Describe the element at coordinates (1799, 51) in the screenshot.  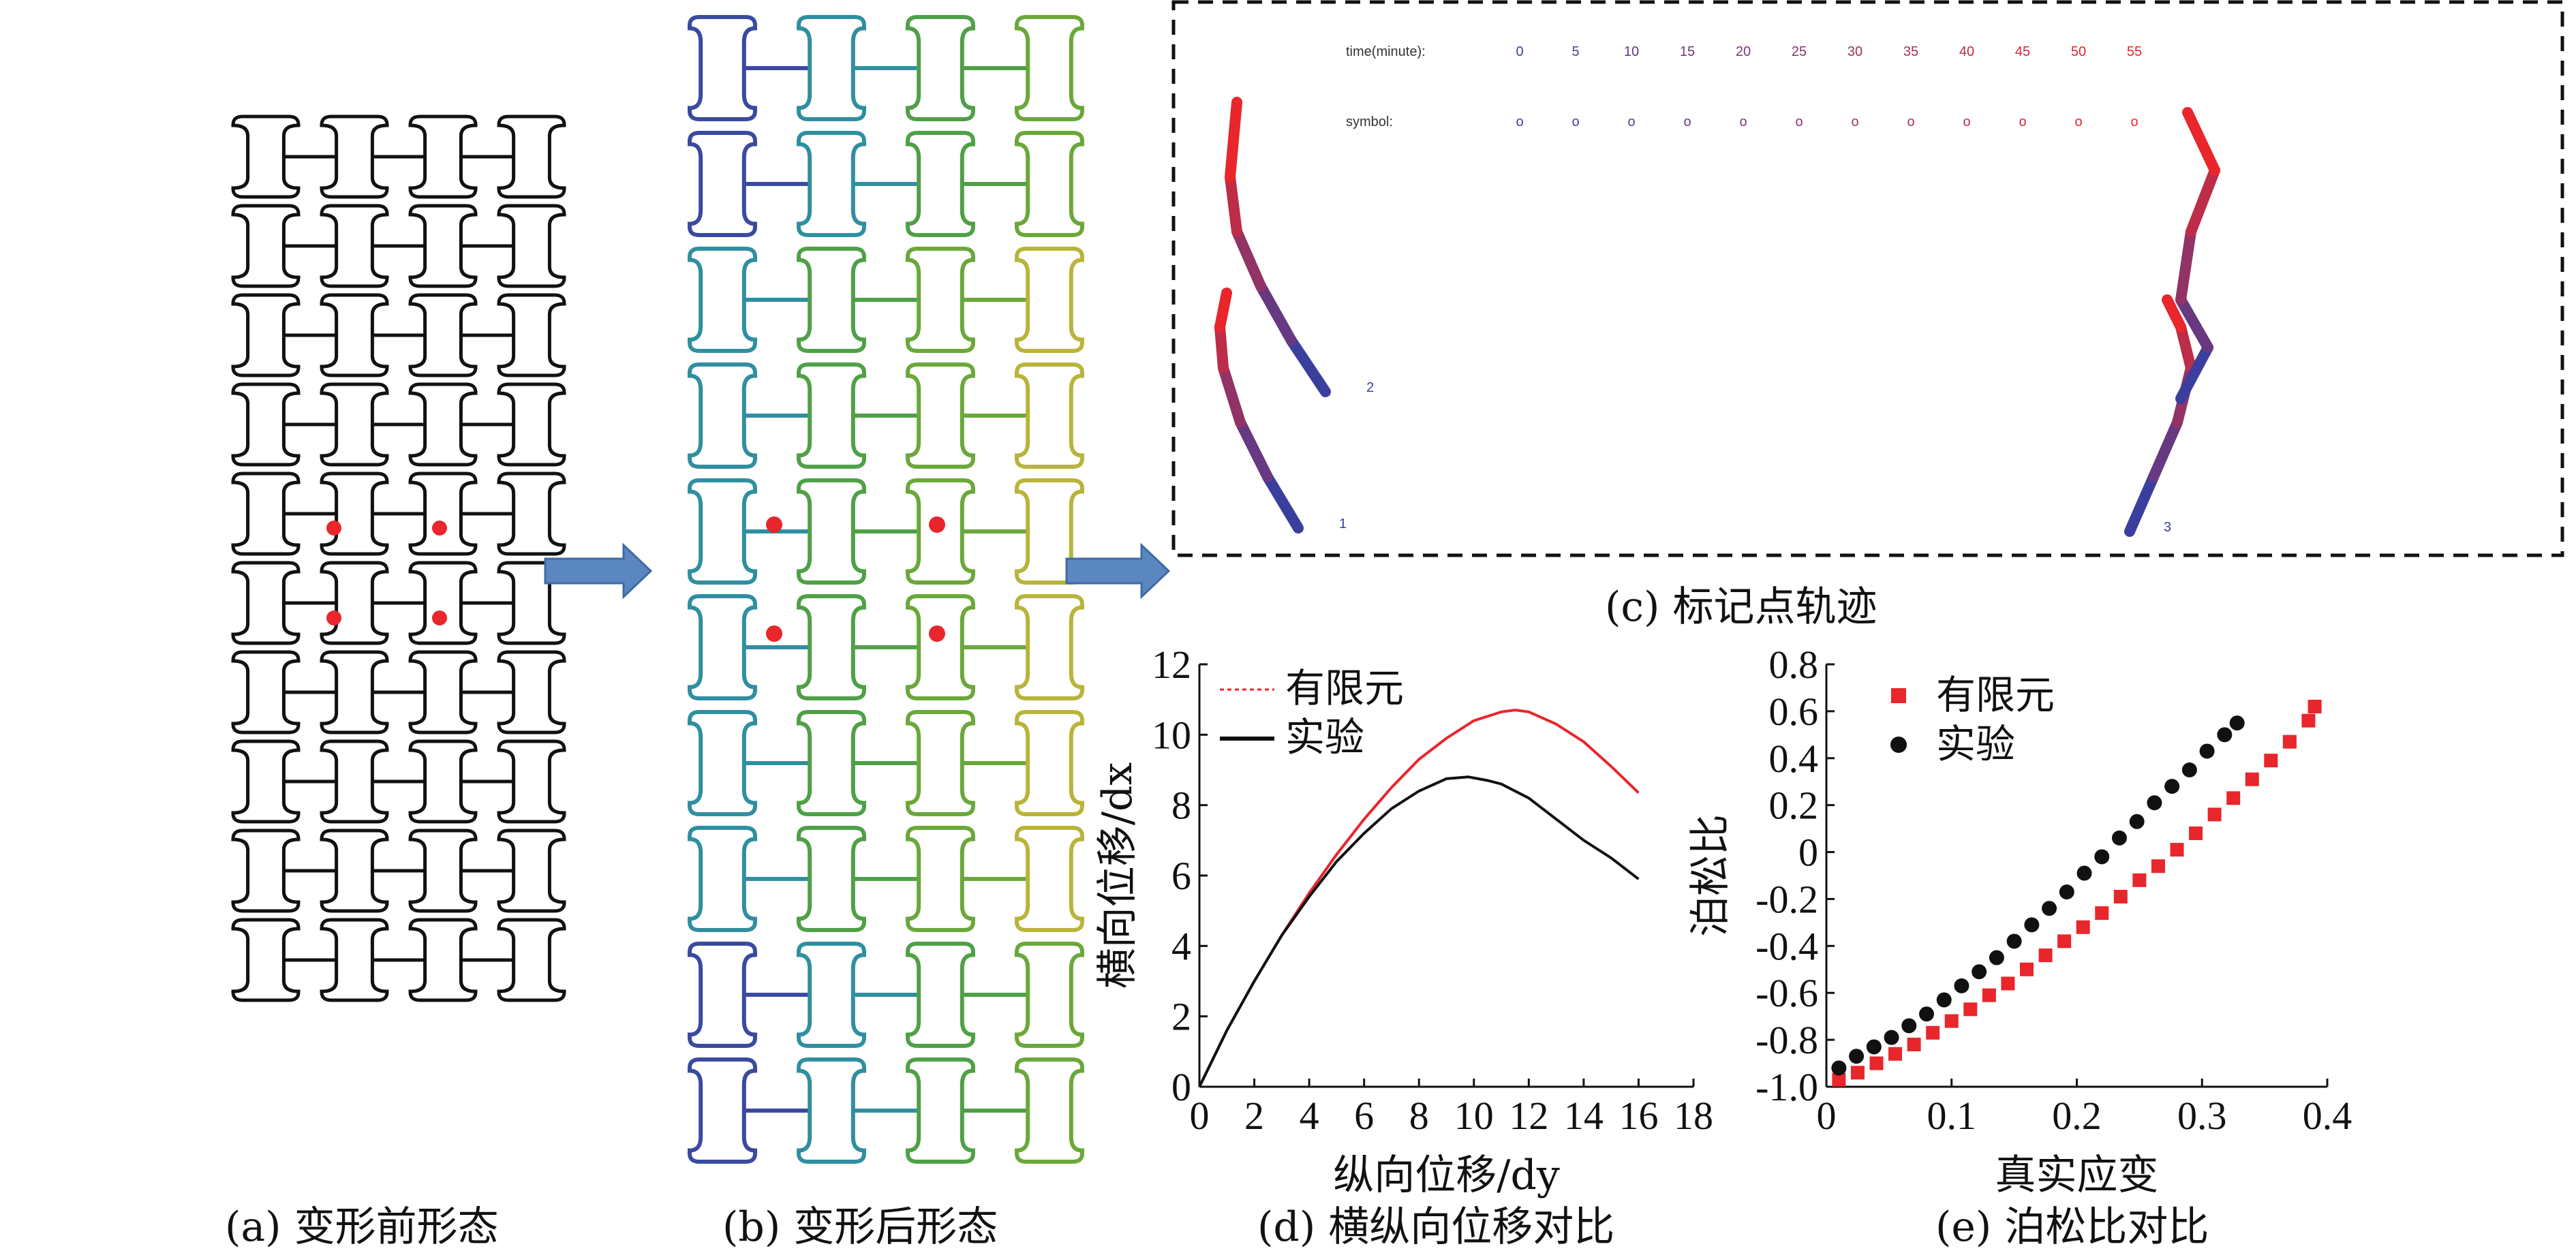
I see `time-tick-label: 25` at that location.